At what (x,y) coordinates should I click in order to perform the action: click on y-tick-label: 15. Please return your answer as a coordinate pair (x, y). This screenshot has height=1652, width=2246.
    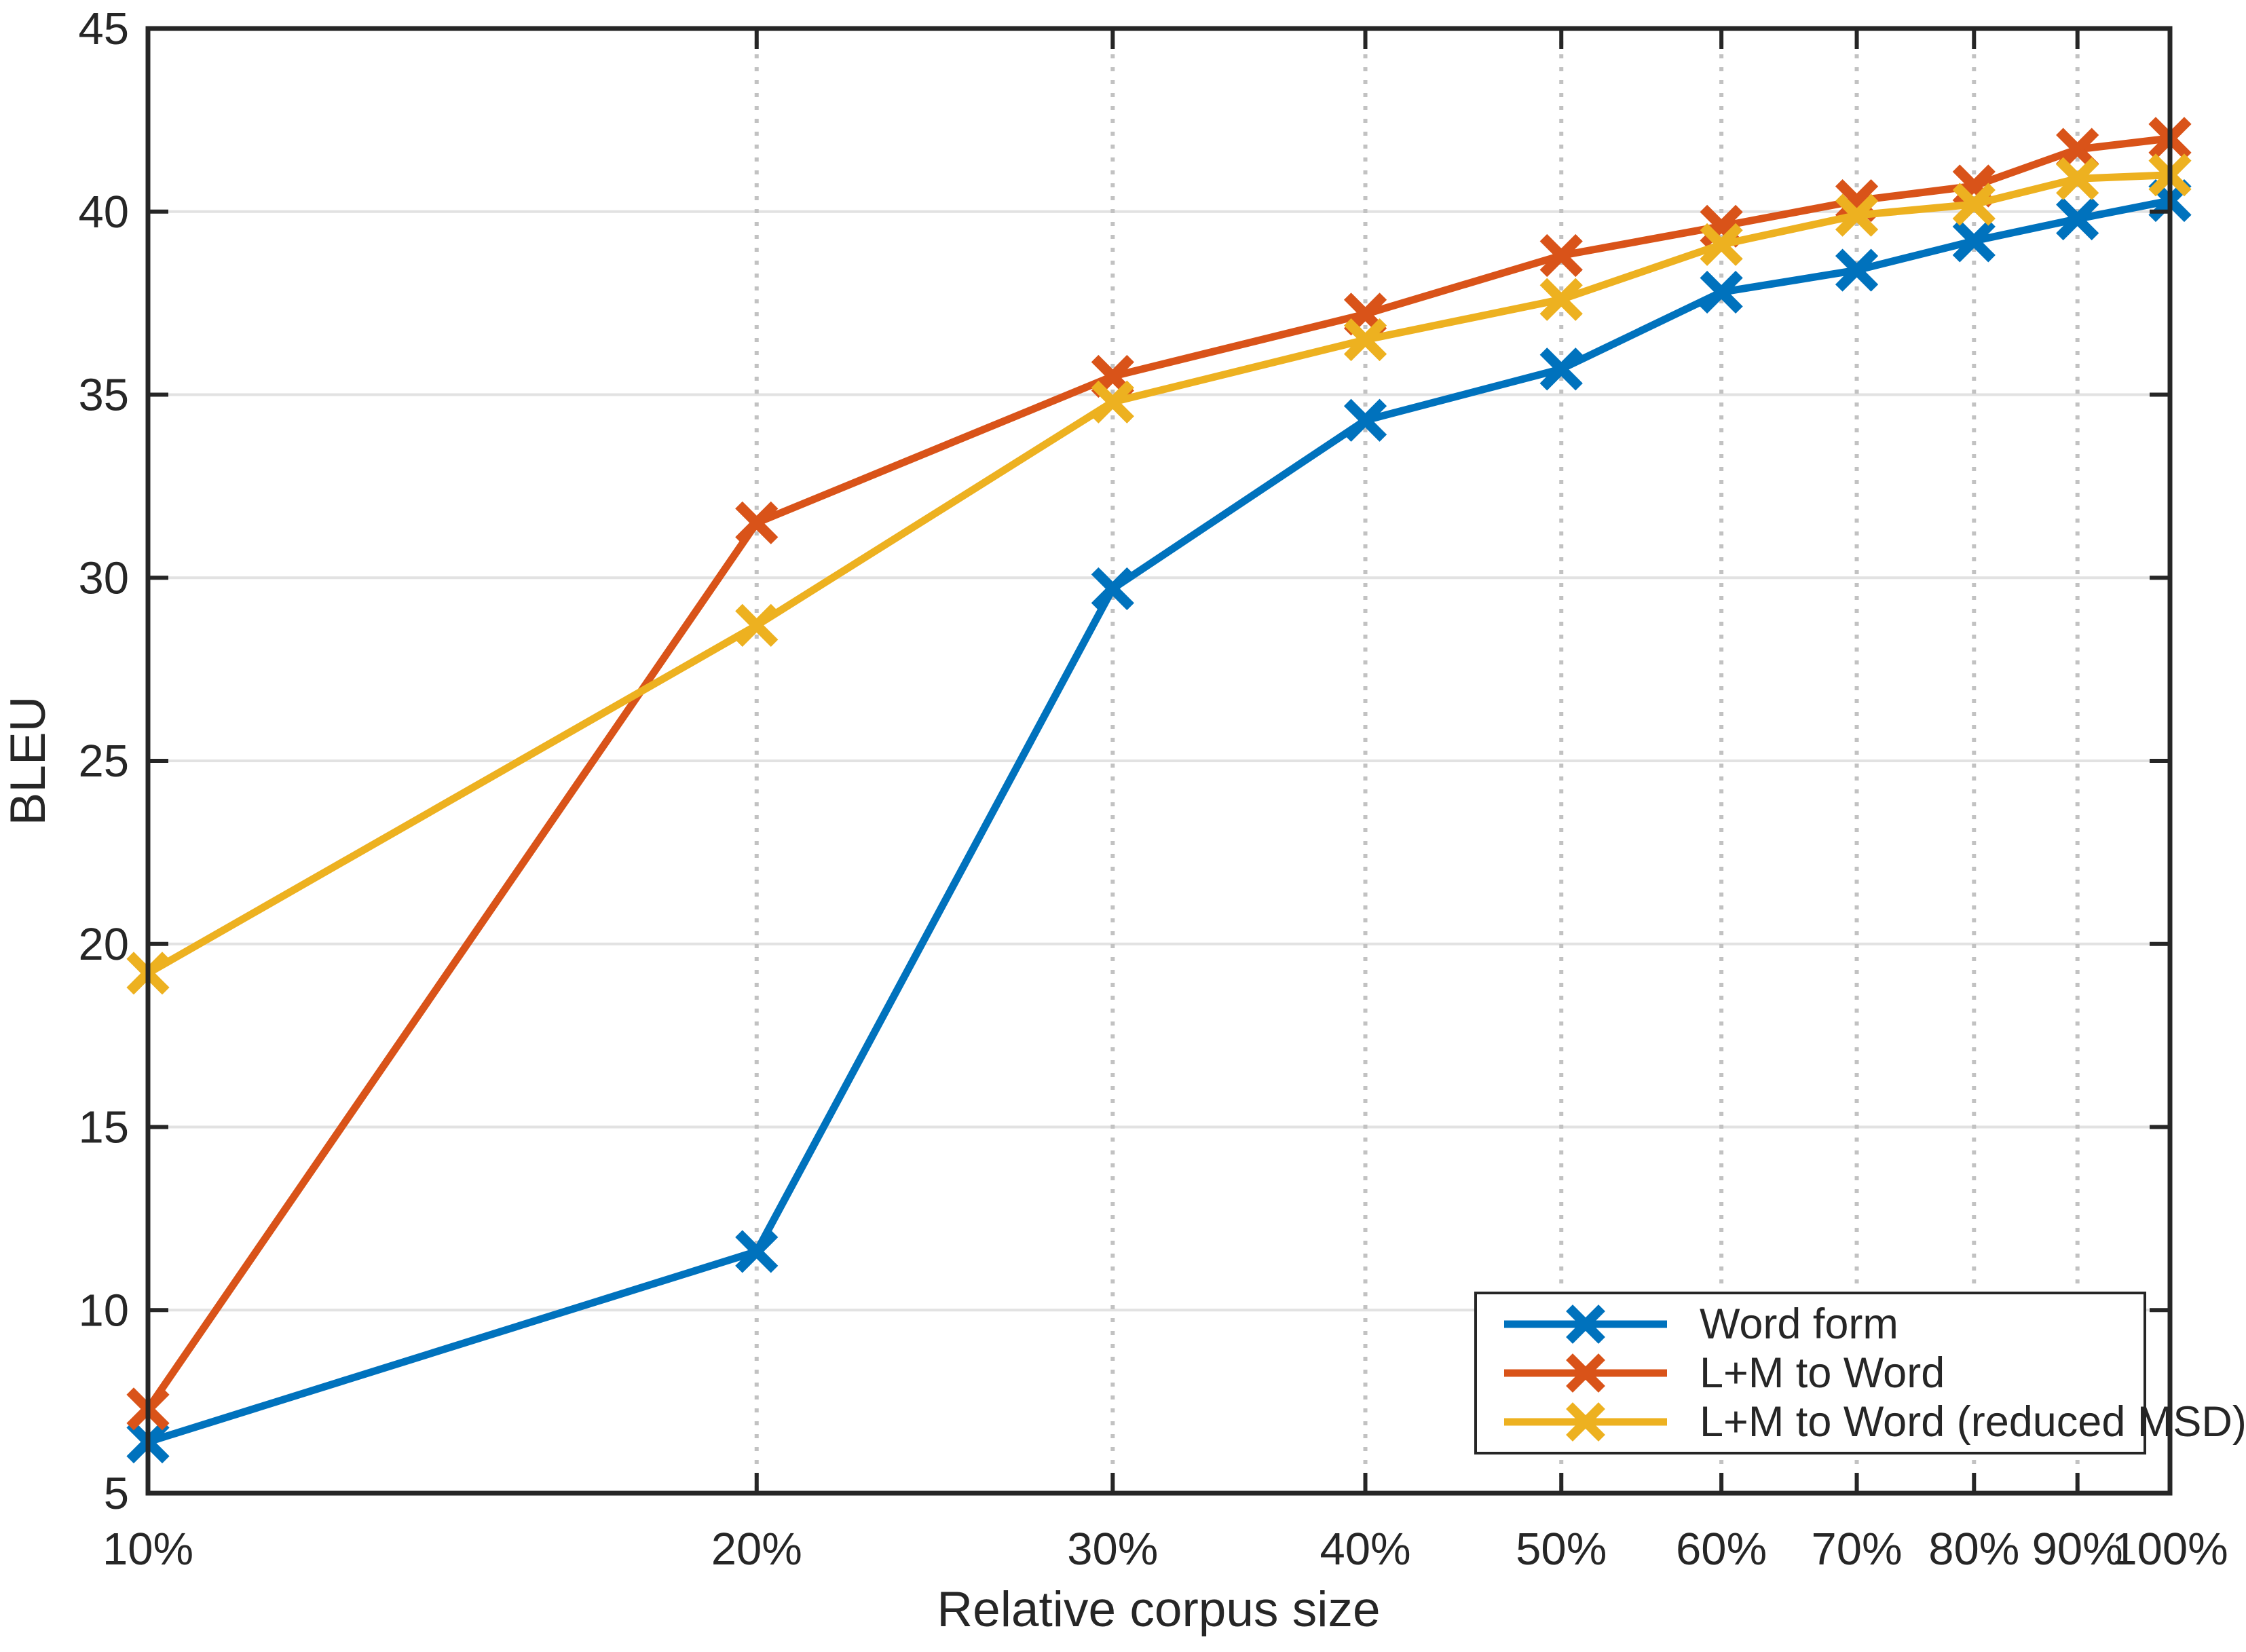
    Looking at the image, I should click on (103, 1127).